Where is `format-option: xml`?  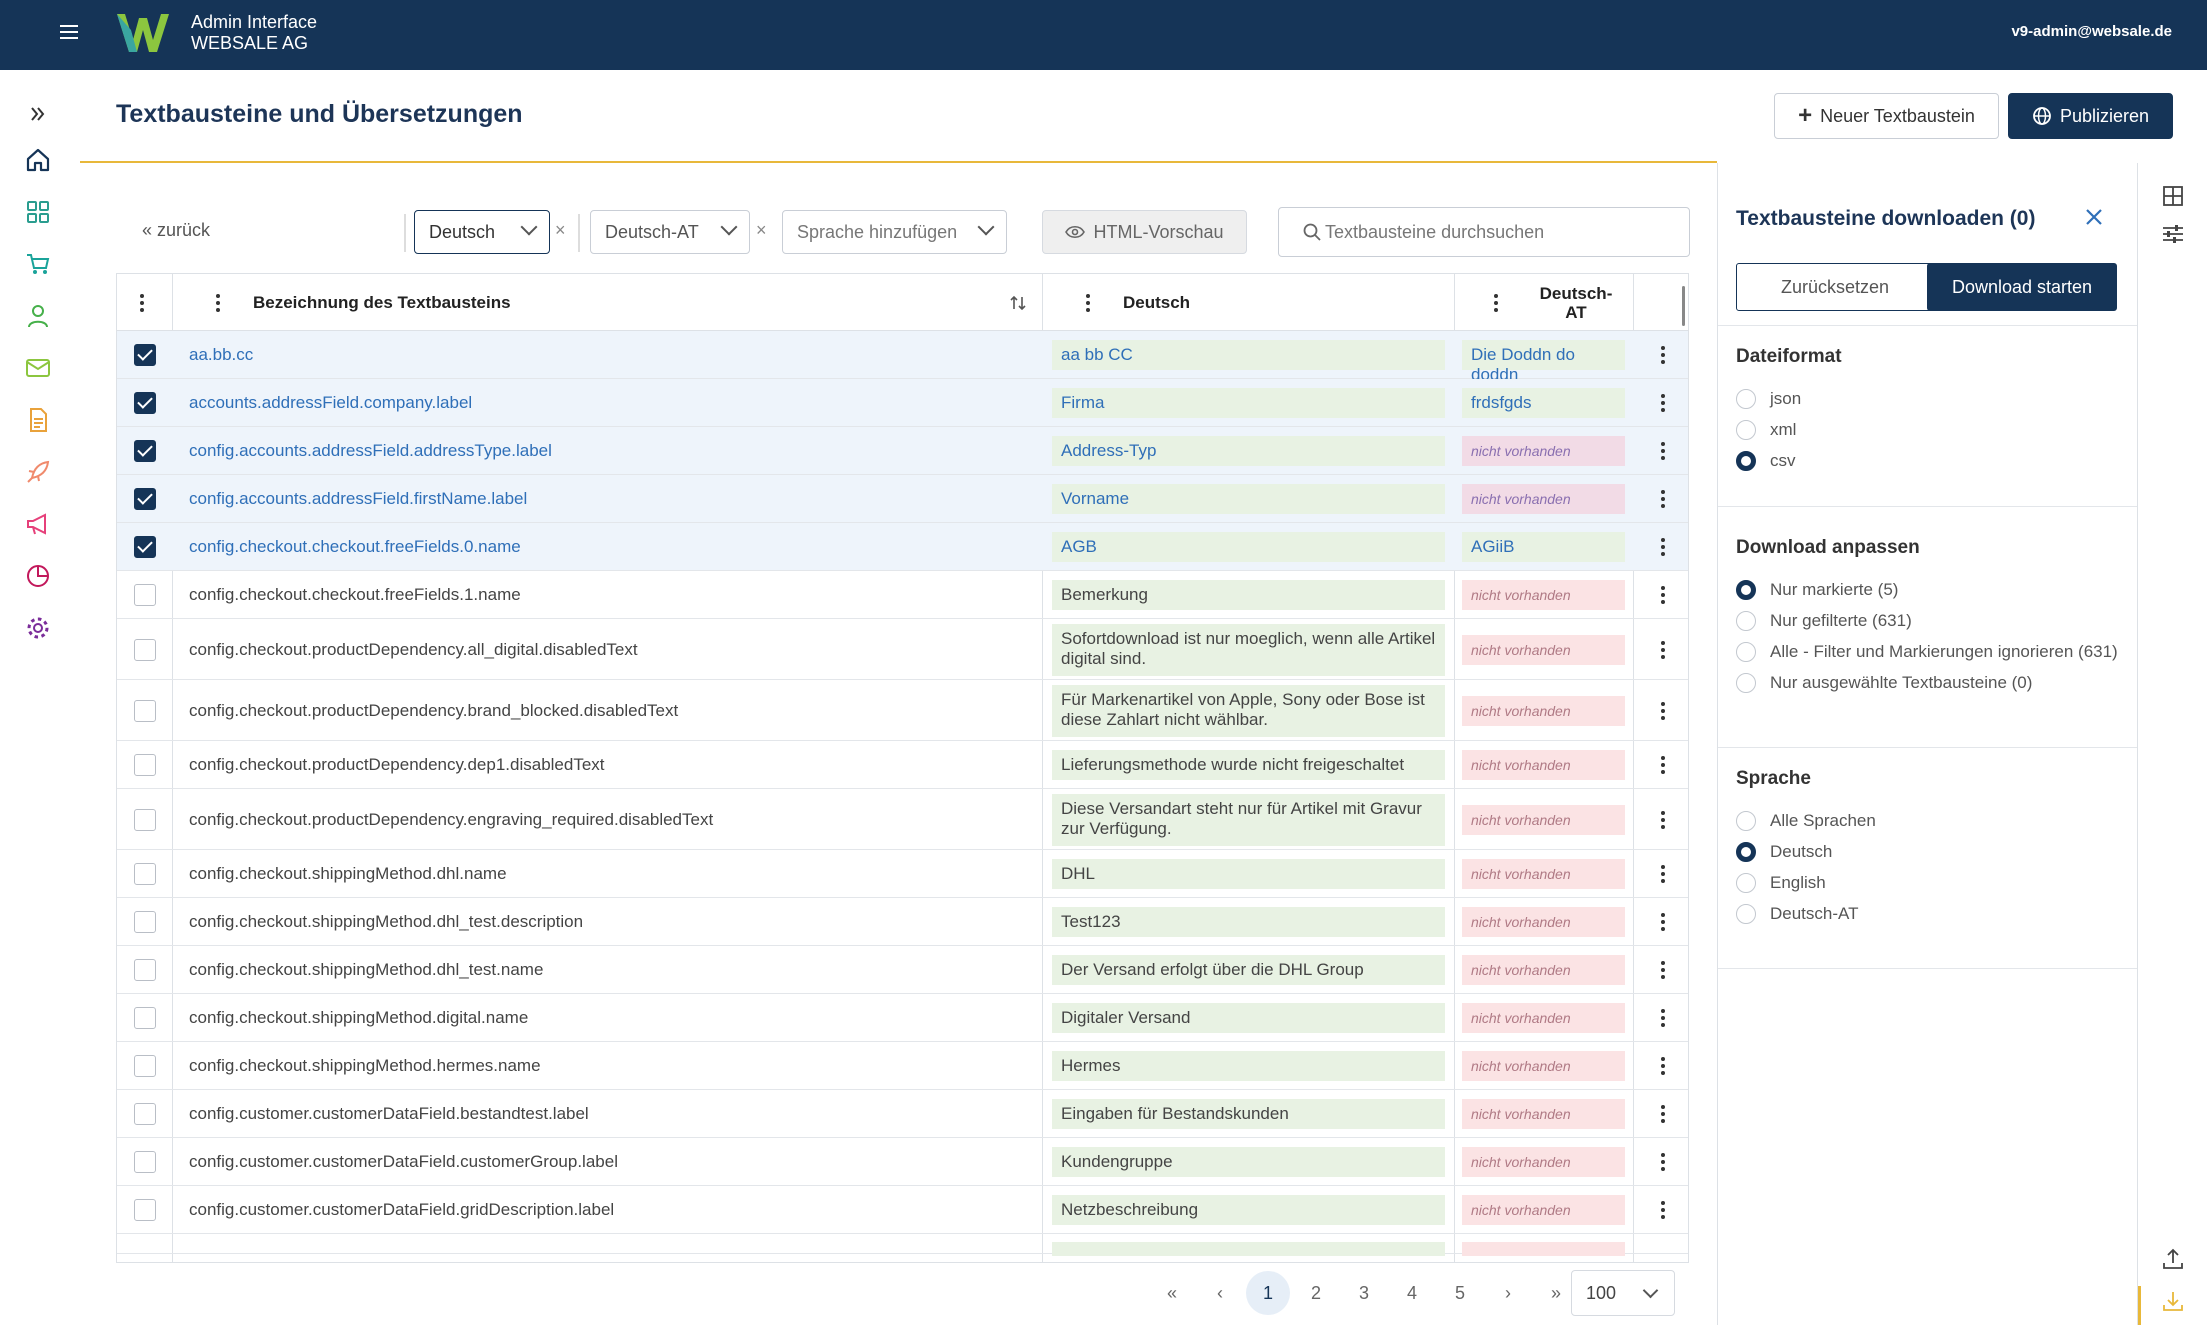 format-option: xml is located at coordinates (1766, 430).